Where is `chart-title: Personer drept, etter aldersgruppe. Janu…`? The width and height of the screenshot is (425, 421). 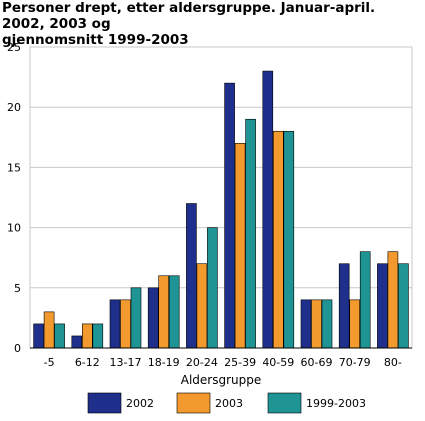
chart-title: Personer drept, etter aldersgruppe. Janu… is located at coordinates (189, 24).